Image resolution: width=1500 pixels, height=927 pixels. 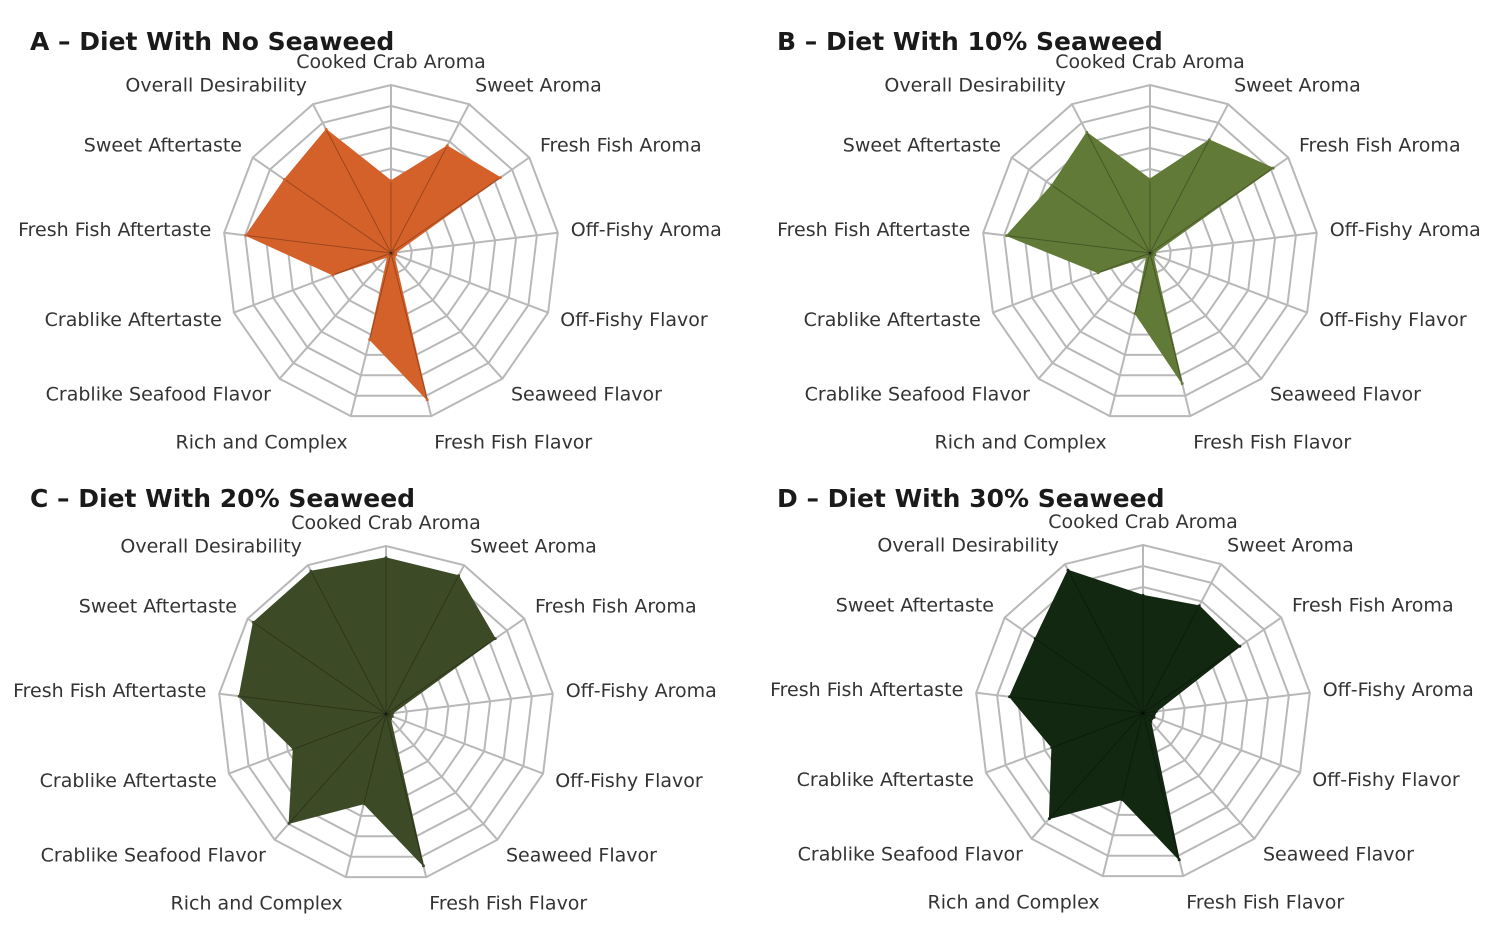 I want to click on axis-label-off-fishy-aroma: Off-Fishy Aroma, so click(x=646, y=230).